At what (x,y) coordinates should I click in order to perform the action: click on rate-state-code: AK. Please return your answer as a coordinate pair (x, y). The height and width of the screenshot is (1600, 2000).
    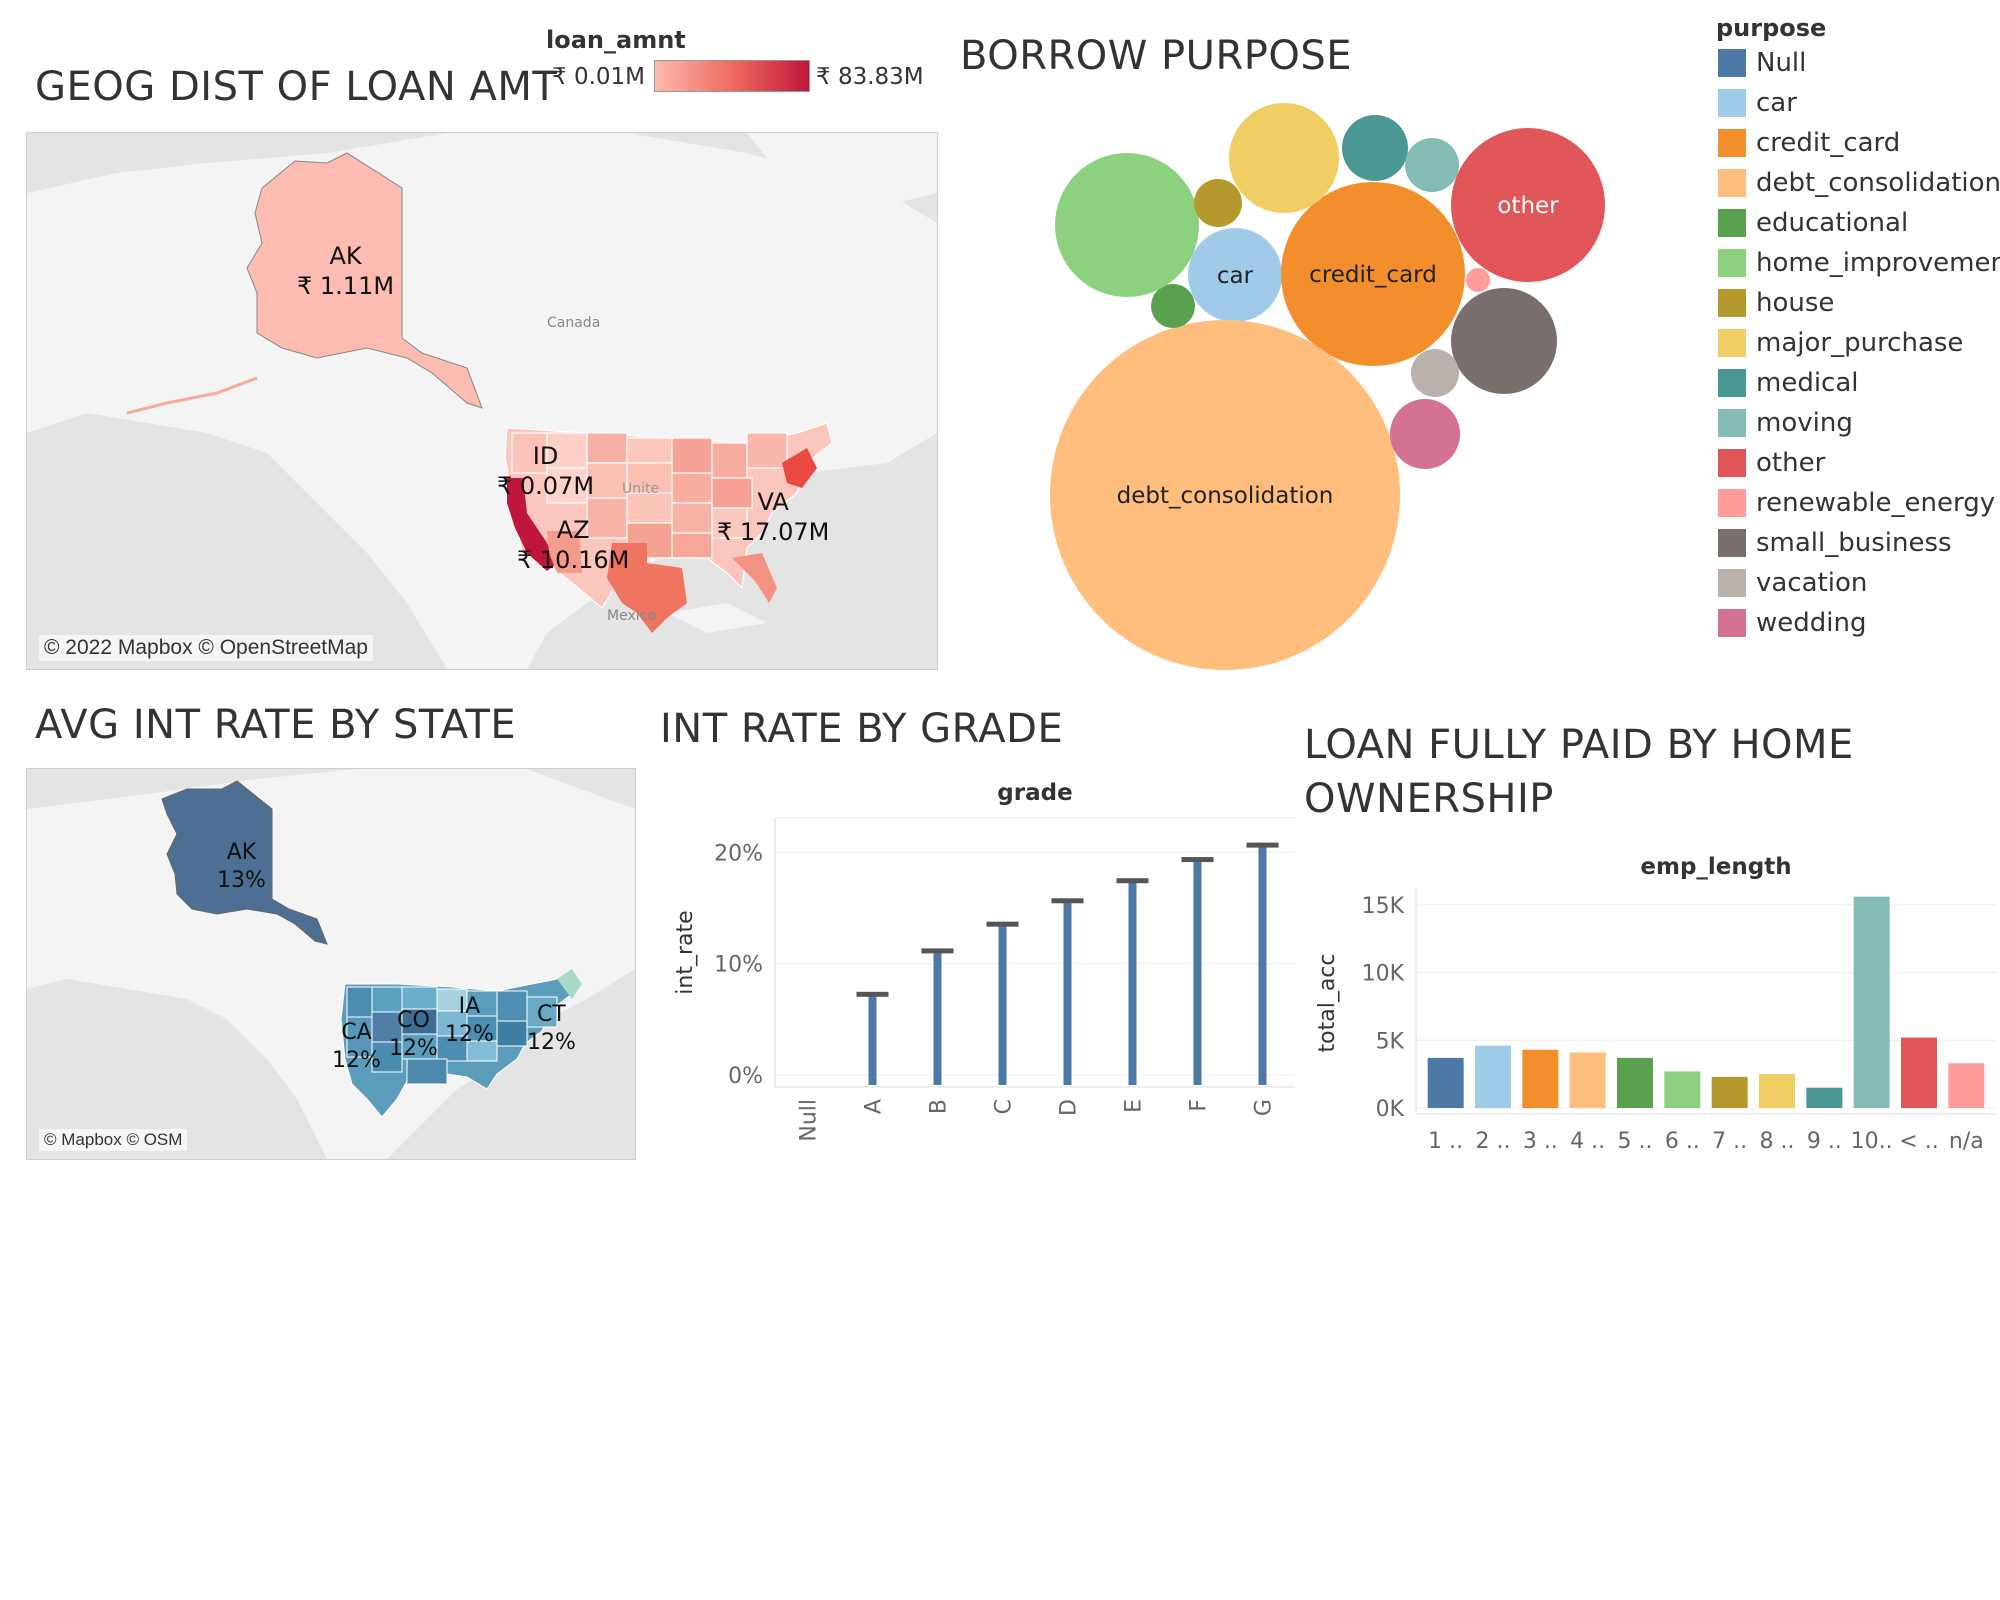
    Looking at the image, I should click on (241, 852).